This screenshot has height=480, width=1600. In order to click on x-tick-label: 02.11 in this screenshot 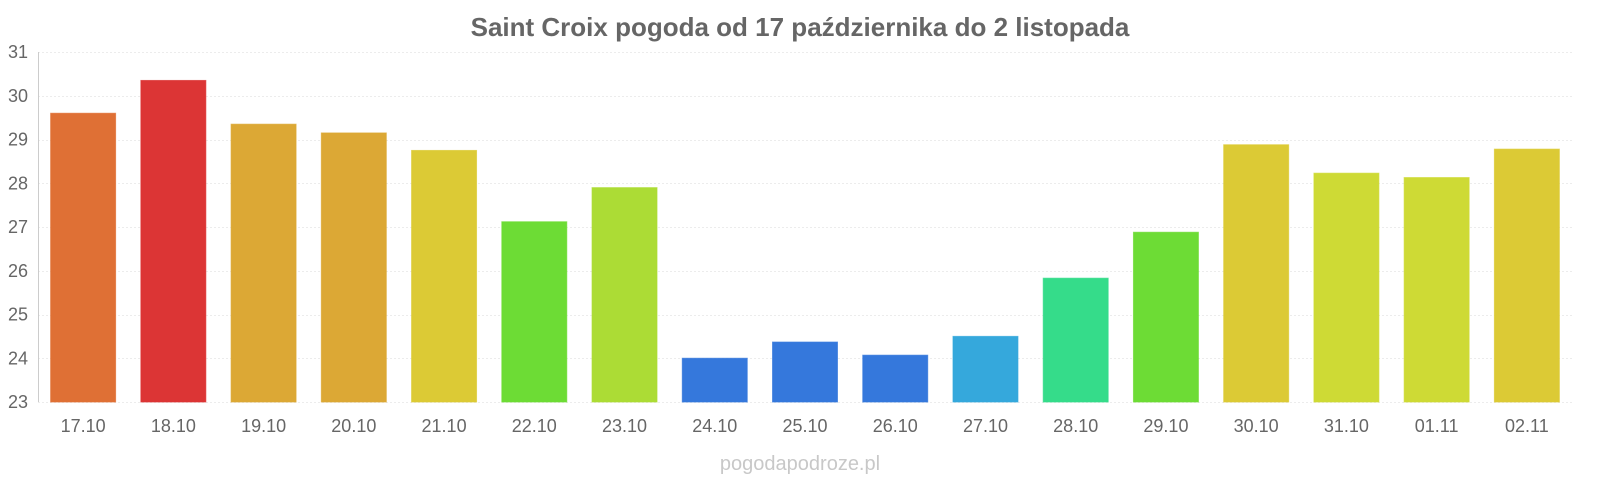, I will do `click(1527, 426)`.